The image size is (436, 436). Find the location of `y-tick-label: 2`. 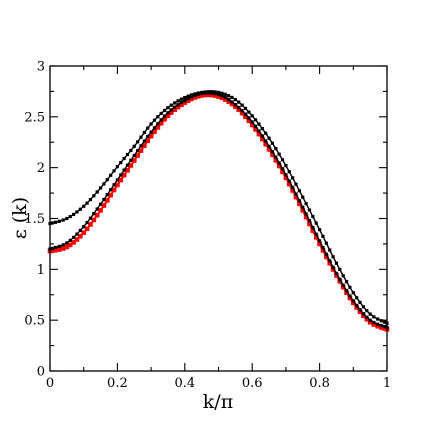

y-tick-label: 2 is located at coordinates (41, 168).